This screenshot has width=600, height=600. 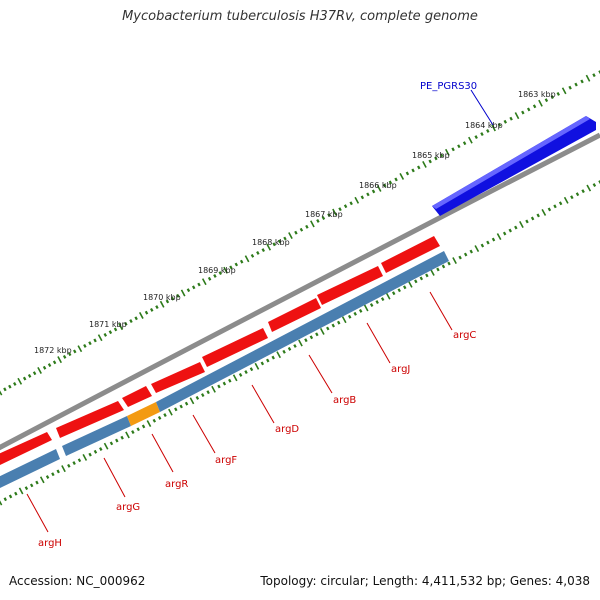 I want to click on tick-label-1867: 1867 kbp, so click(x=324, y=214).